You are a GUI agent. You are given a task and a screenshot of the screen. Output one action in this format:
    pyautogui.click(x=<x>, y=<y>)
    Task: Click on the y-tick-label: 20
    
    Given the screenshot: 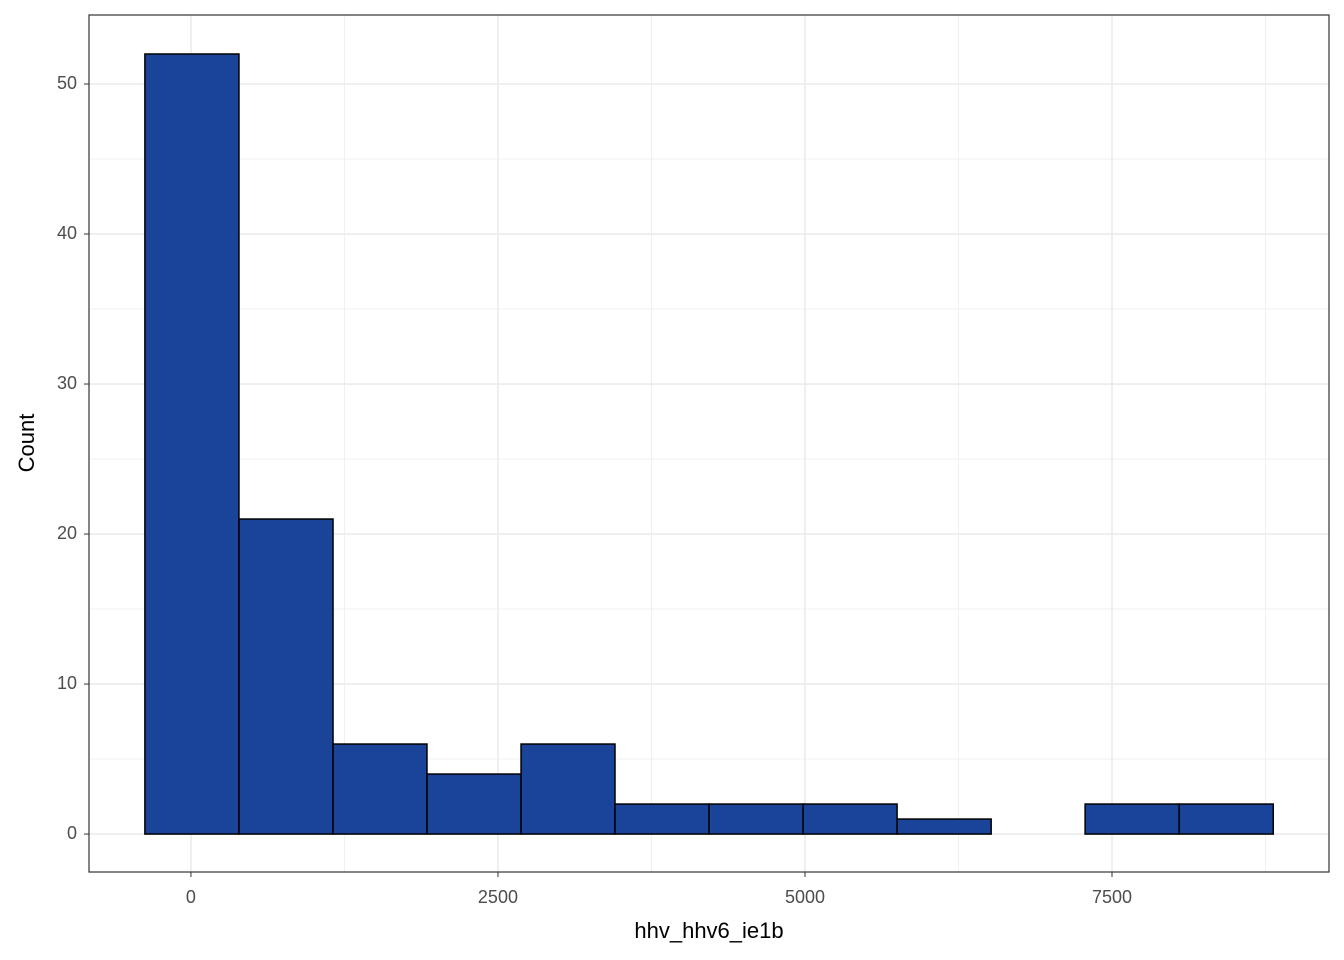 What is the action you would take?
    pyautogui.click(x=67, y=533)
    